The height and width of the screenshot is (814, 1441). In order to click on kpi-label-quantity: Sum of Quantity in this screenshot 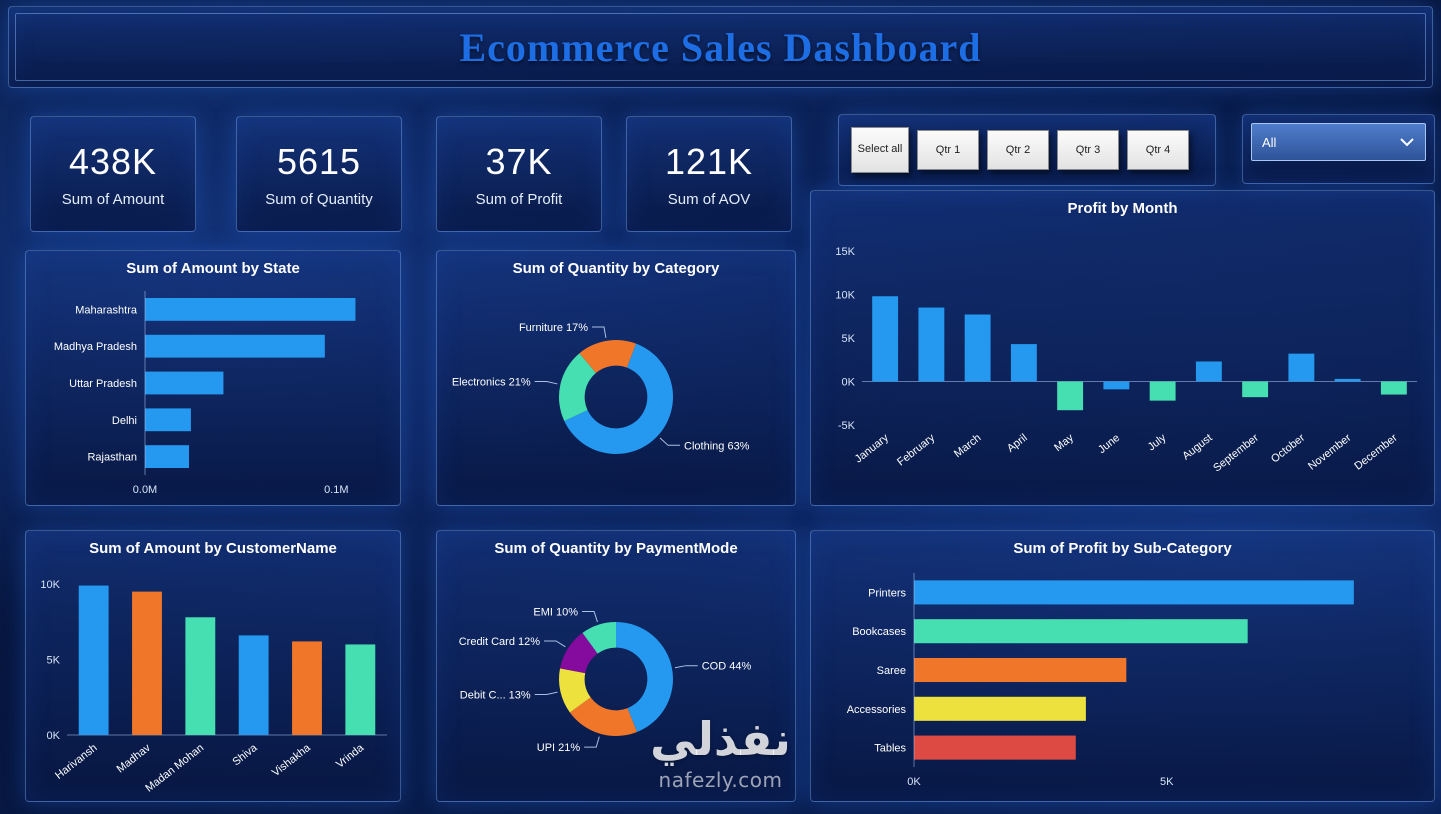, I will do `click(319, 199)`.